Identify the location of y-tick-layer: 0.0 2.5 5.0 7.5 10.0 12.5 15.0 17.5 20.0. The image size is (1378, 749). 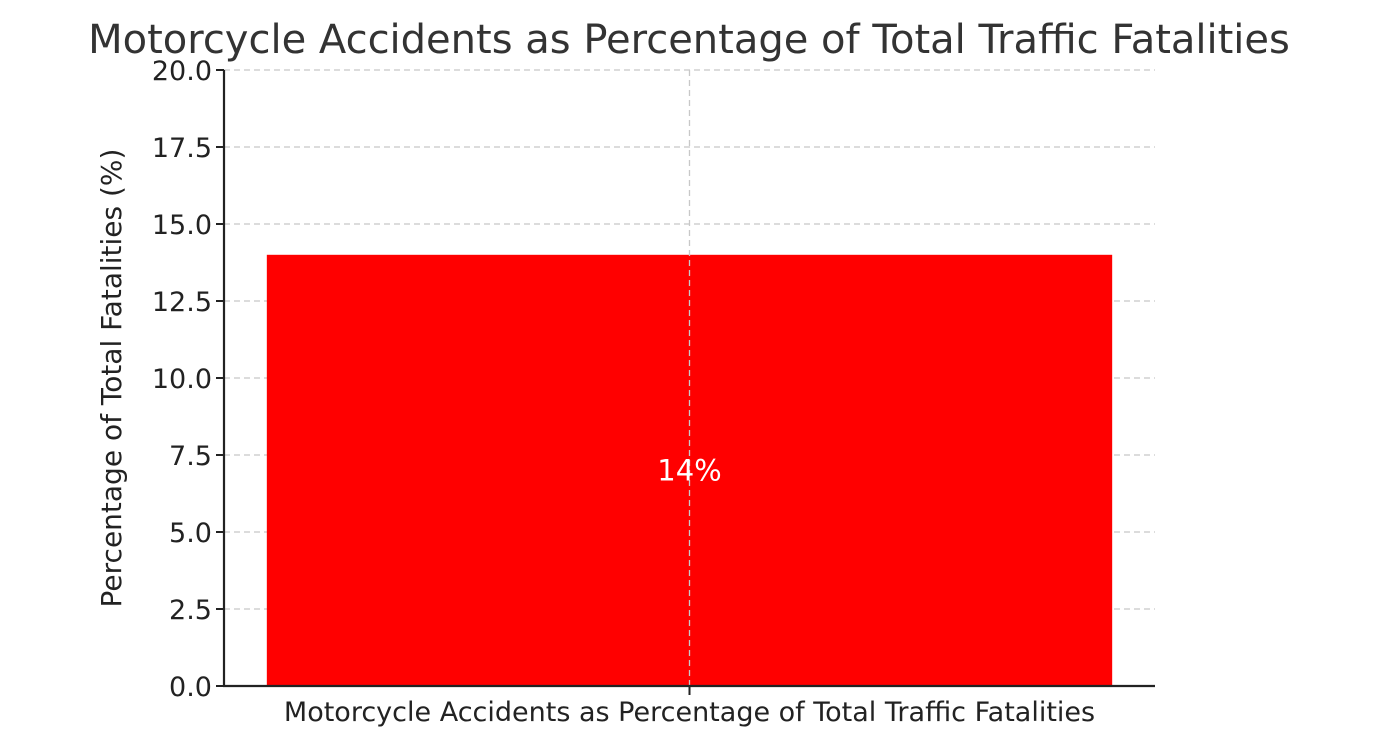
(188, 379).